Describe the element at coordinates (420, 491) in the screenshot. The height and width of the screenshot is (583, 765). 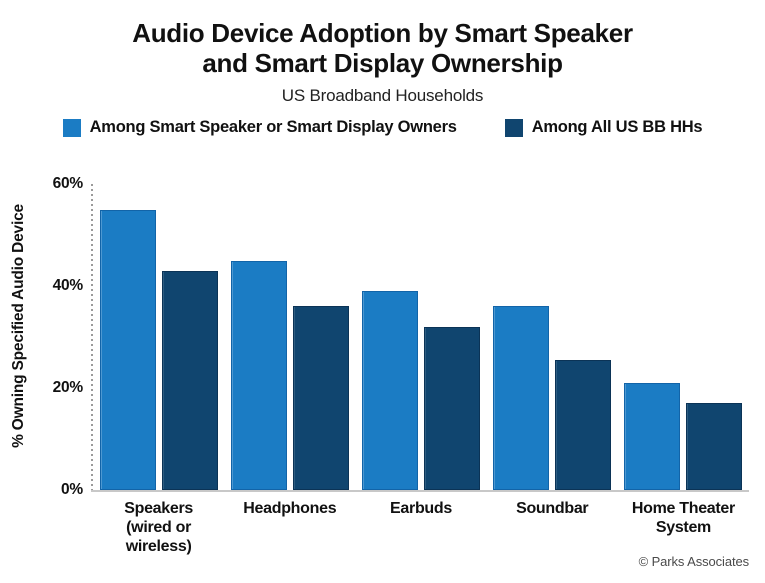
I see `x-axis-baseline` at that location.